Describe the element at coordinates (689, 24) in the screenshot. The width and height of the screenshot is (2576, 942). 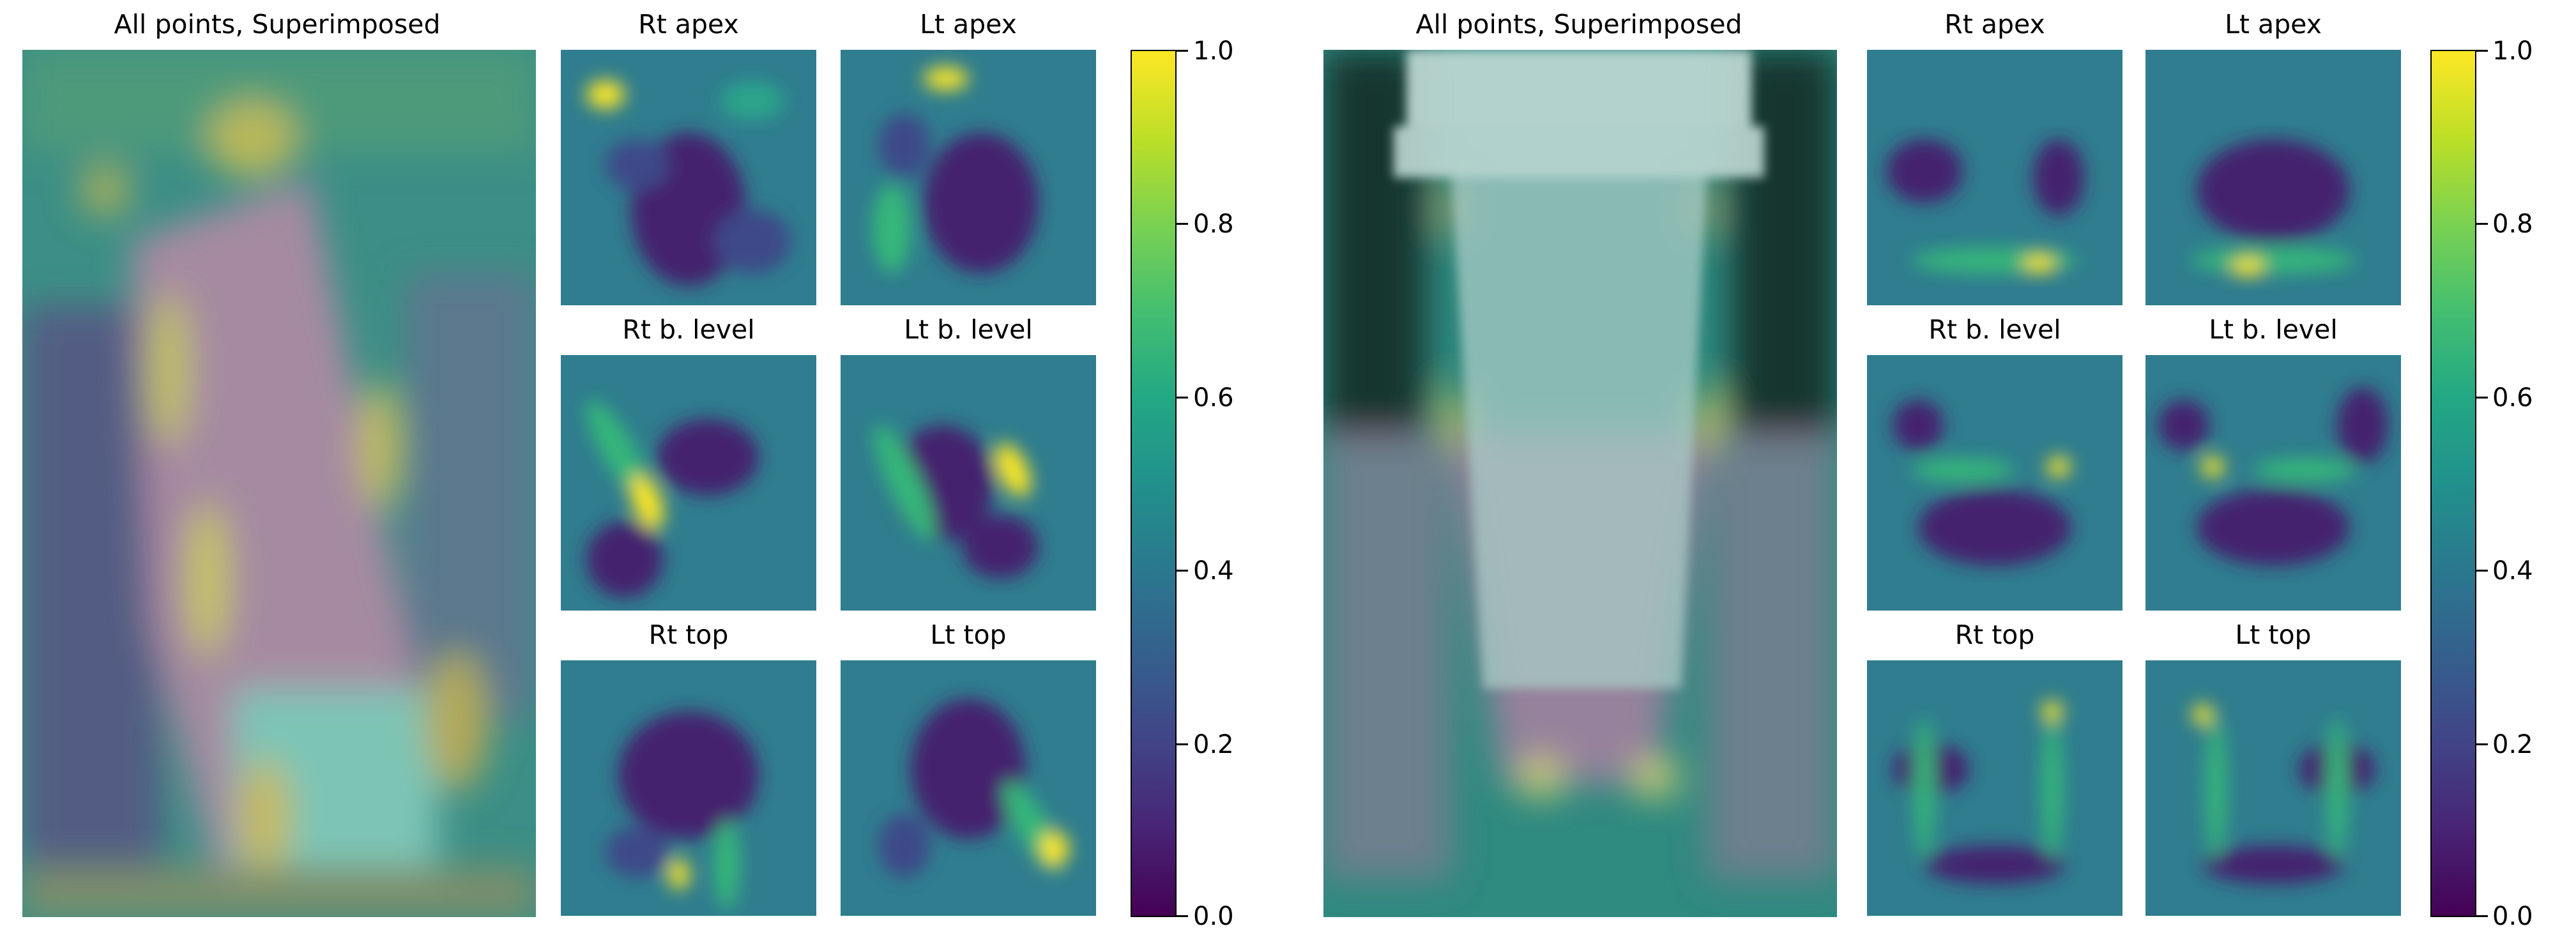
I see `left-thumb-title-rt-apex: Rt apex` at that location.